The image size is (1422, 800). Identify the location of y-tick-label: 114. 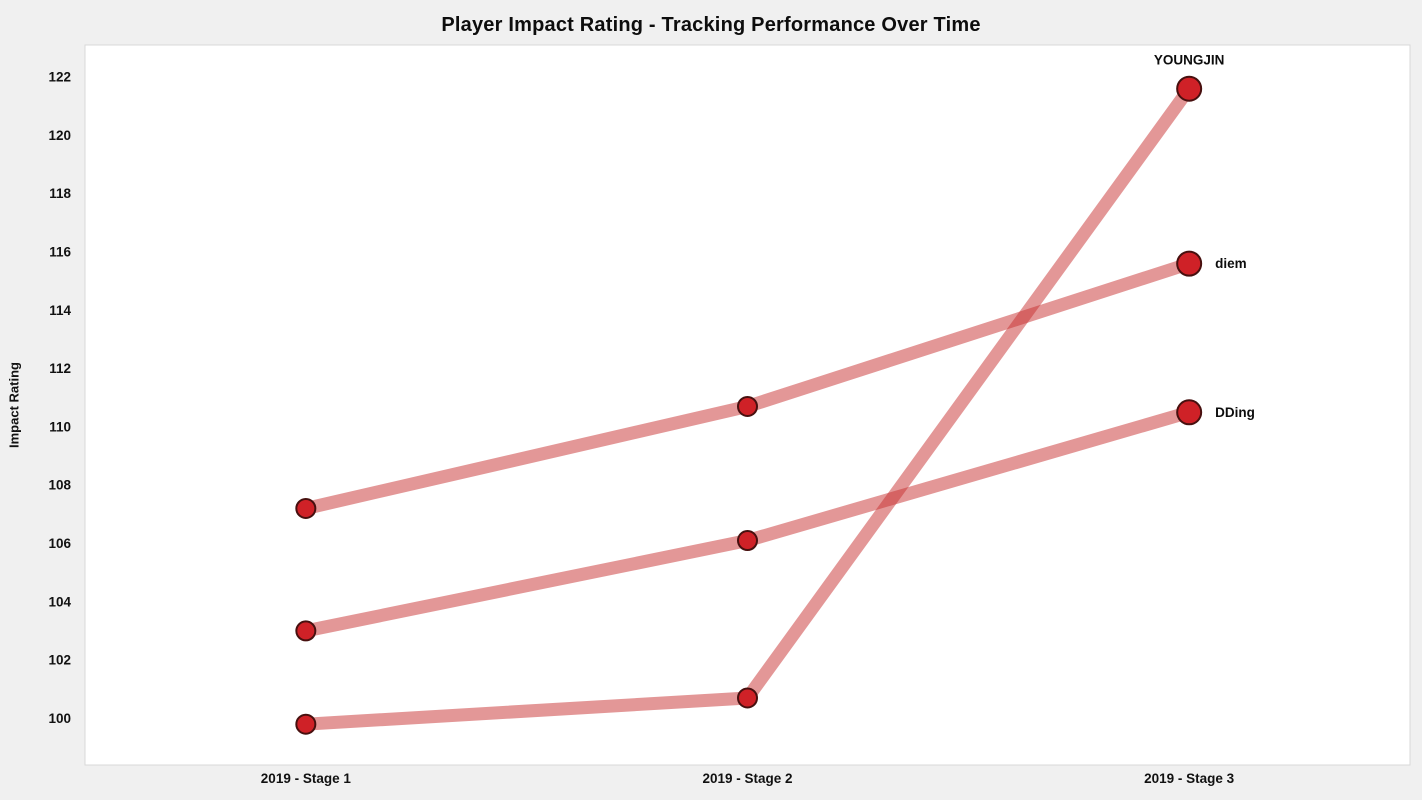
(60, 310).